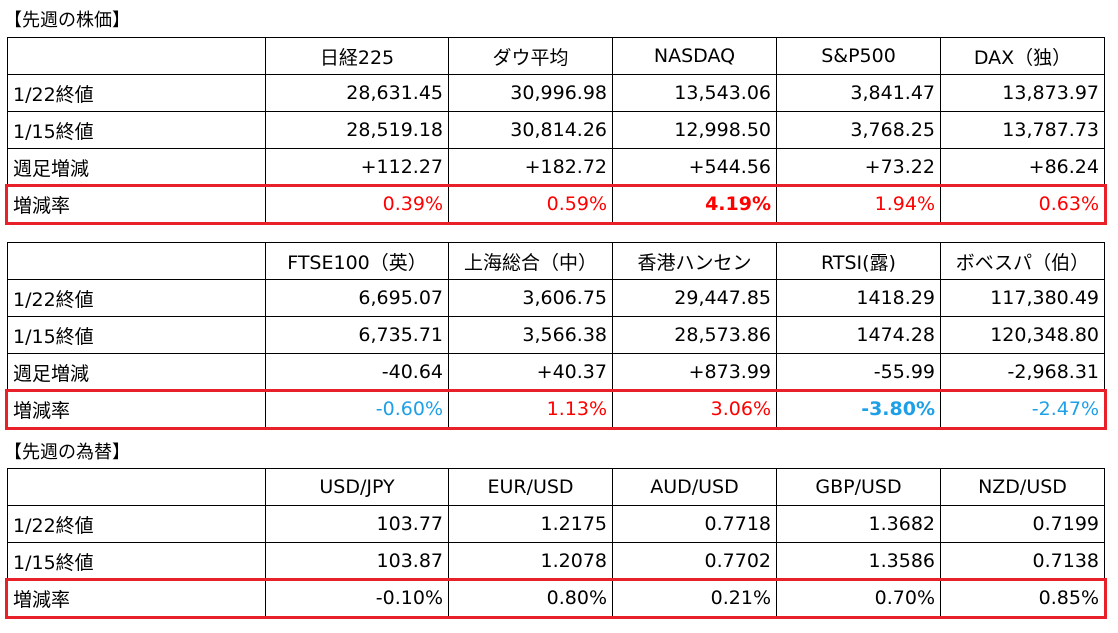 The height and width of the screenshot is (633, 1118). I want to click on column-header: USD/JPY, so click(357, 487).